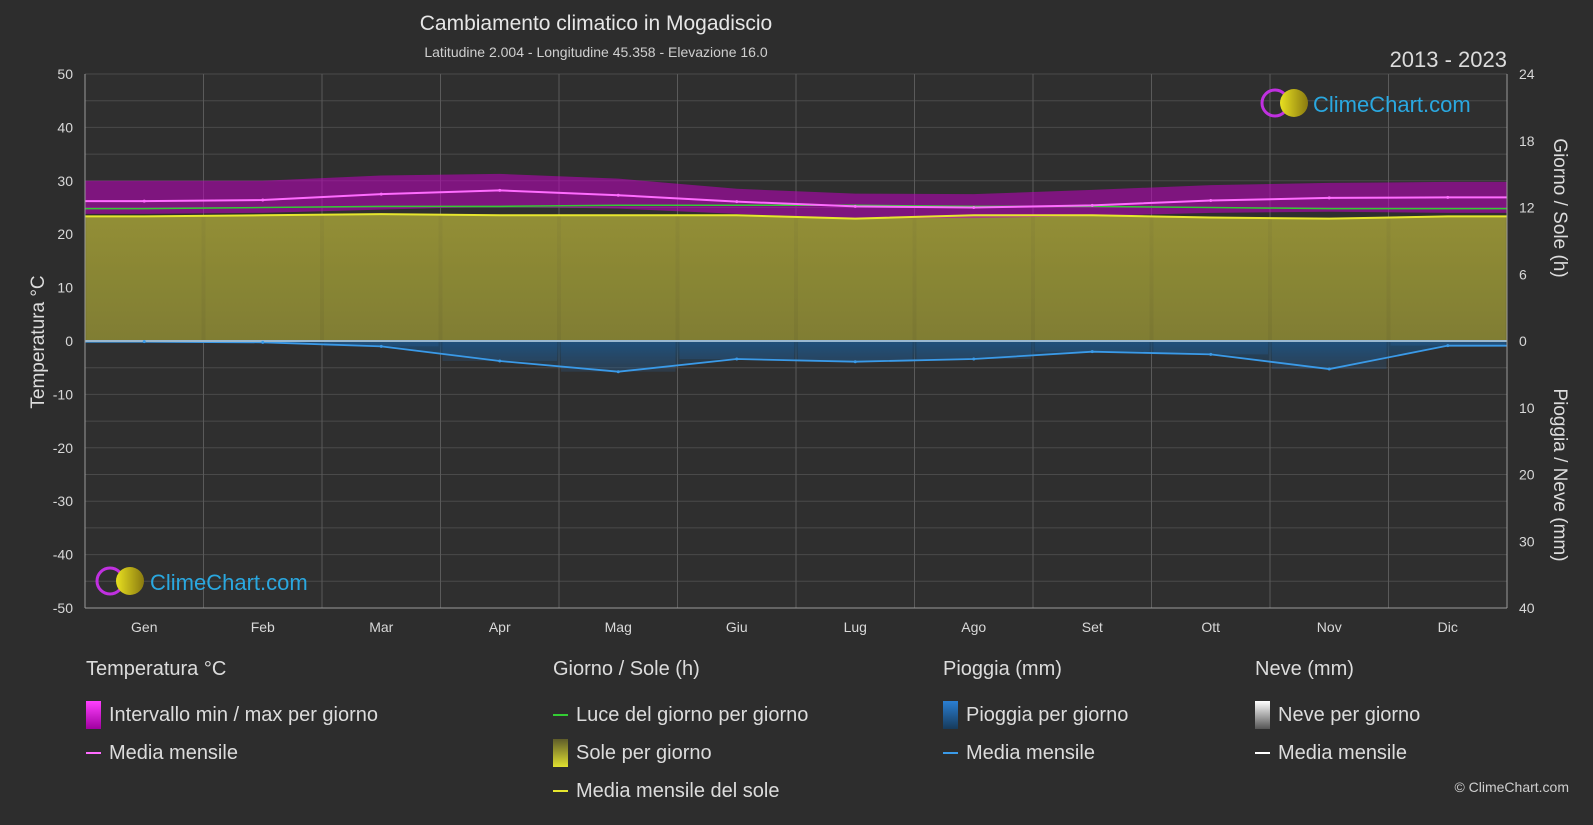 This screenshot has width=1593, height=825. What do you see at coordinates (65, 181) in the screenshot?
I see `y-left-tick-label: 30` at bounding box center [65, 181].